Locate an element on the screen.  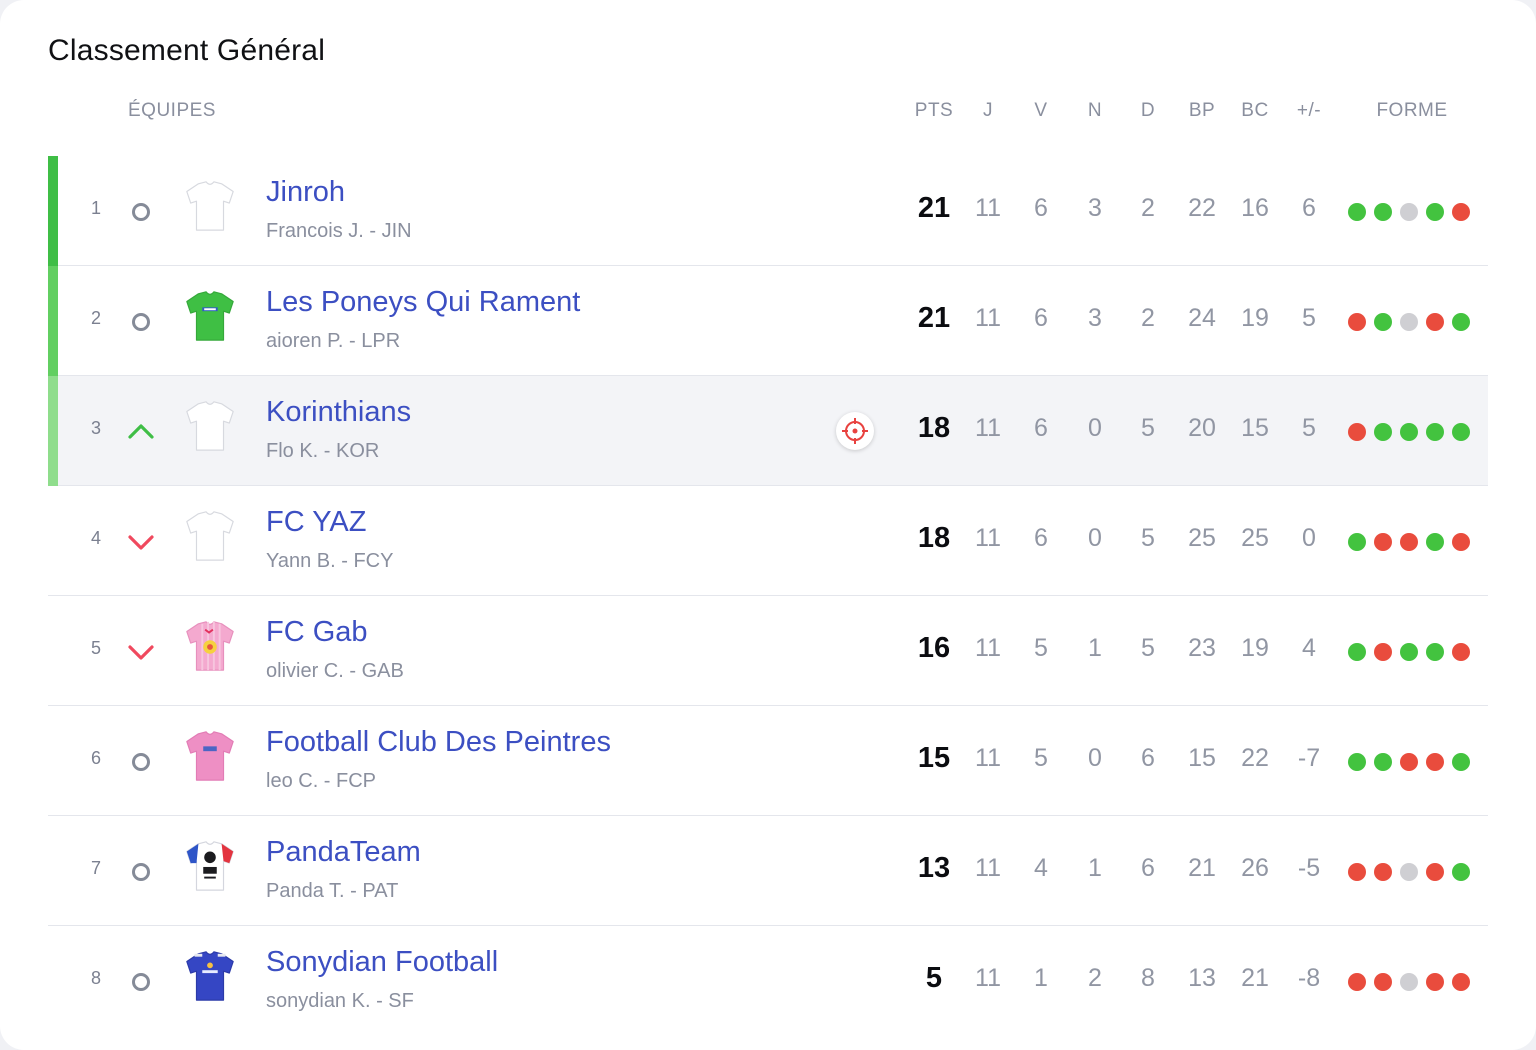
header-bc: BC is located at coordinates (1255, 110).